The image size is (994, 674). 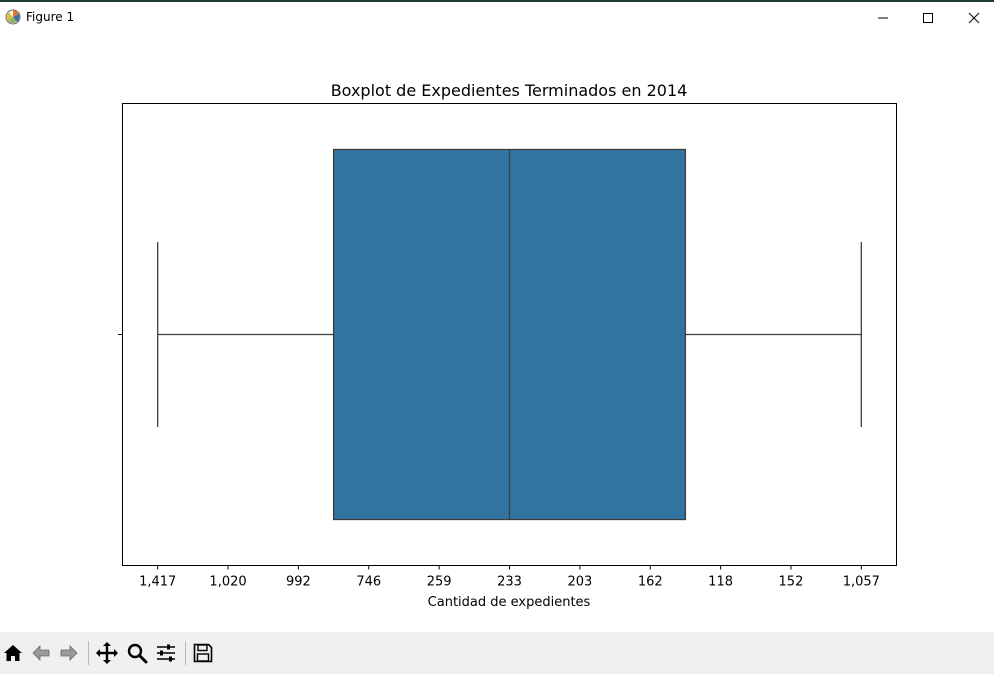 I want to click on x-axis-ticks: 1,417 1,020 992 746 259 233 203 162 118 152 1,057, so click(x=509, y=577).